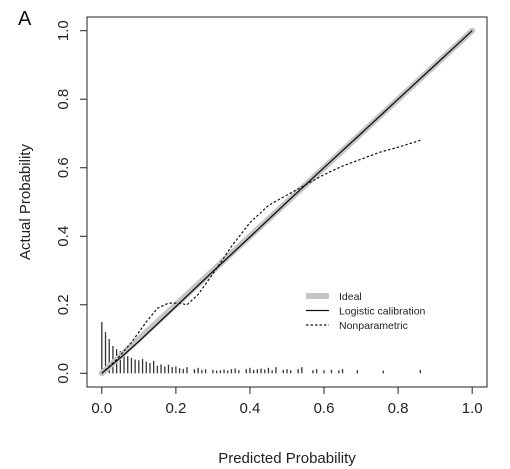 The width and height of the screenshot is (510, 469). I want to click on legend-label: Logistic calibration, so click(382, 312).